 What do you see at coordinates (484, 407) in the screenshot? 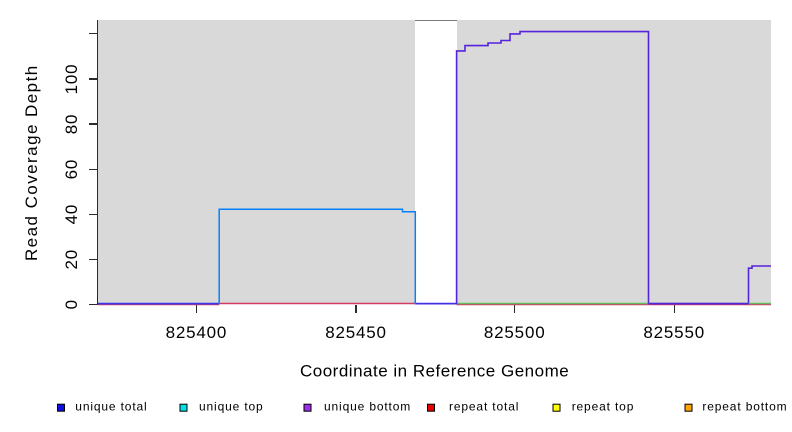
I see `svg-text: repeat total` at bounding box center [484, 407].